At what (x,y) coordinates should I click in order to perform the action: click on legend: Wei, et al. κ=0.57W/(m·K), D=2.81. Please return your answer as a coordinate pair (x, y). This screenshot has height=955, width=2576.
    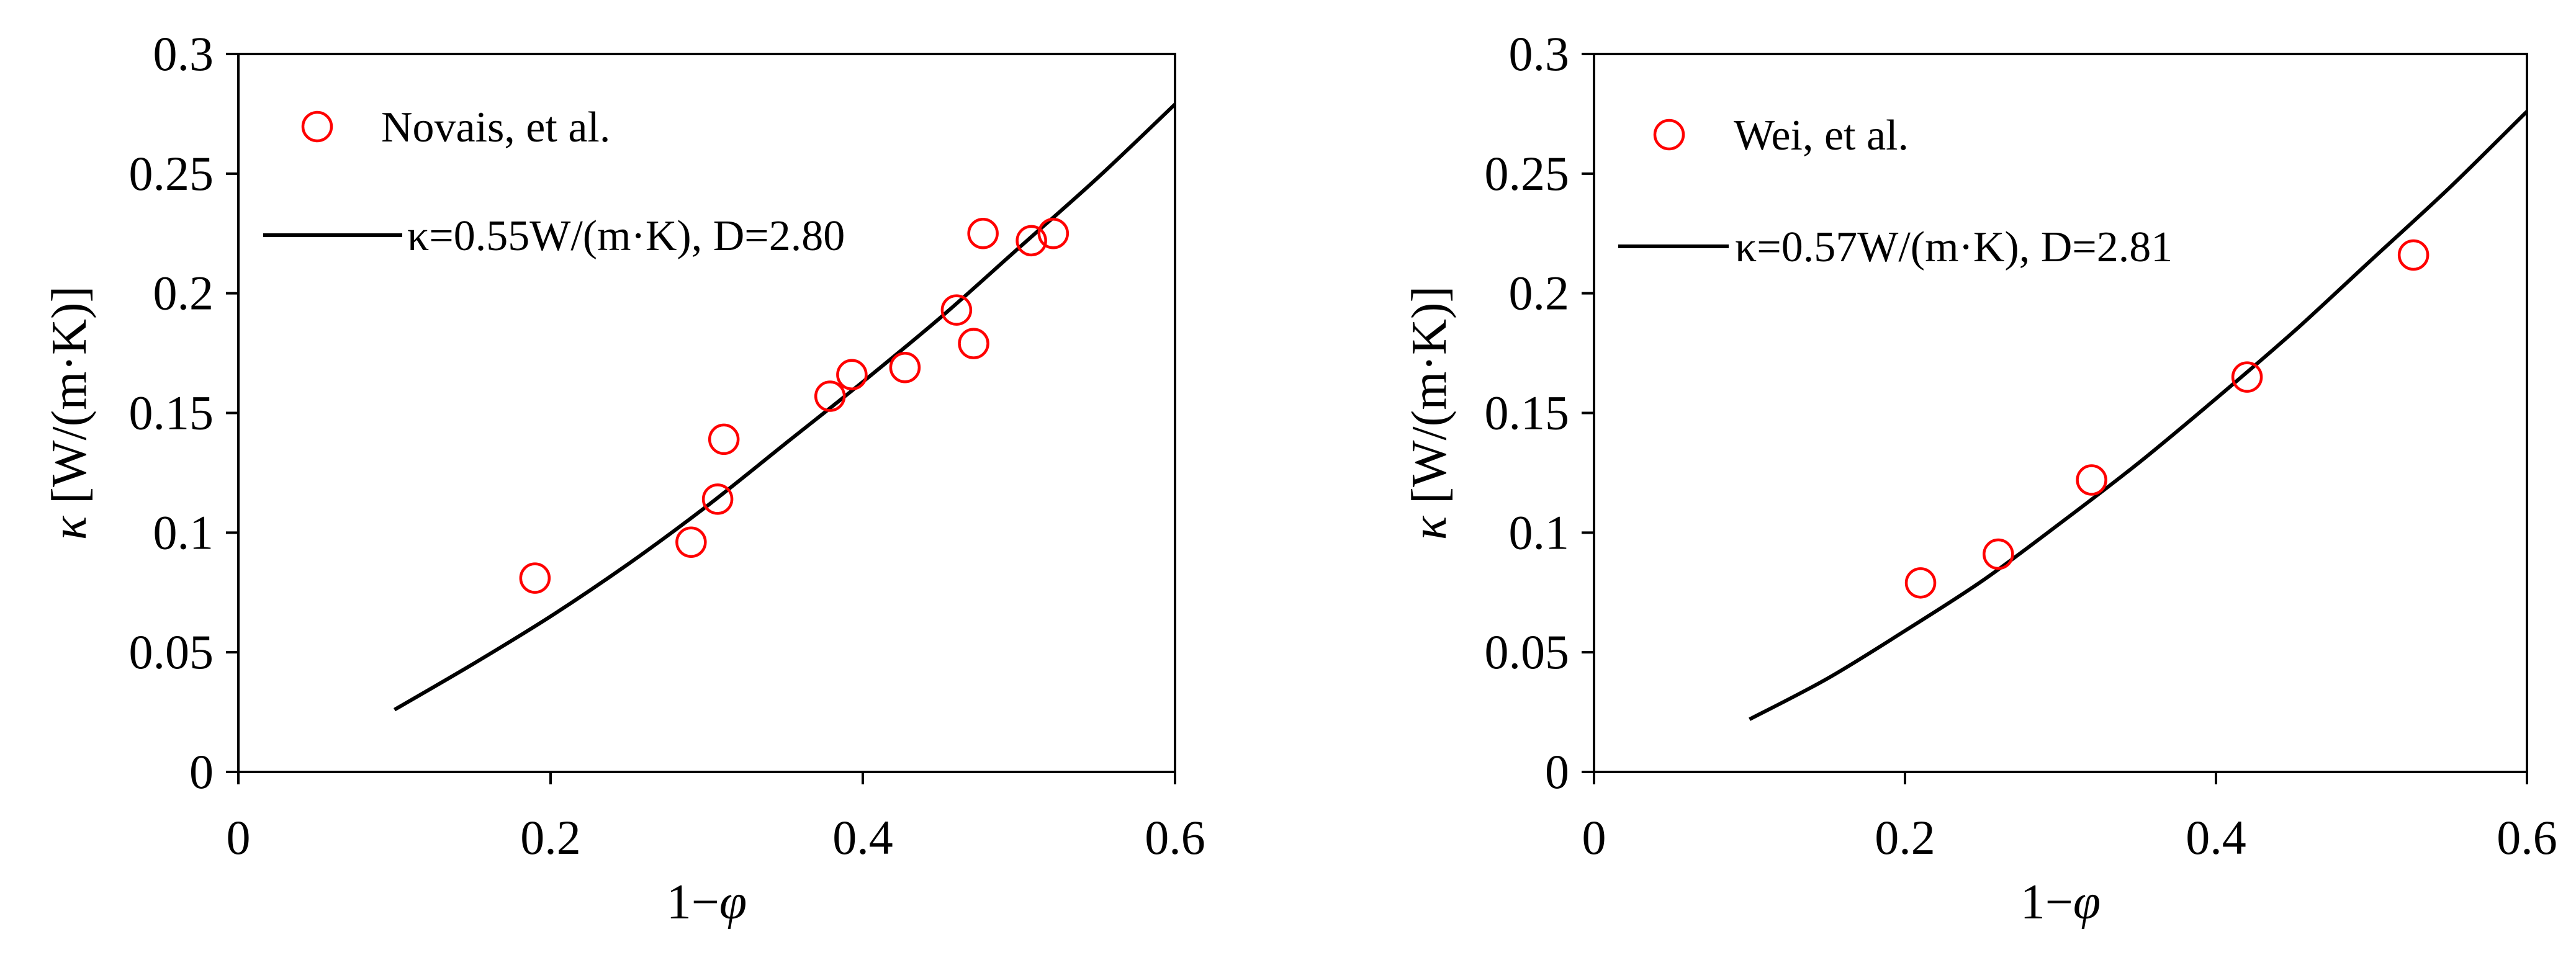
    Looking at the image, I should click on (1895, 192).